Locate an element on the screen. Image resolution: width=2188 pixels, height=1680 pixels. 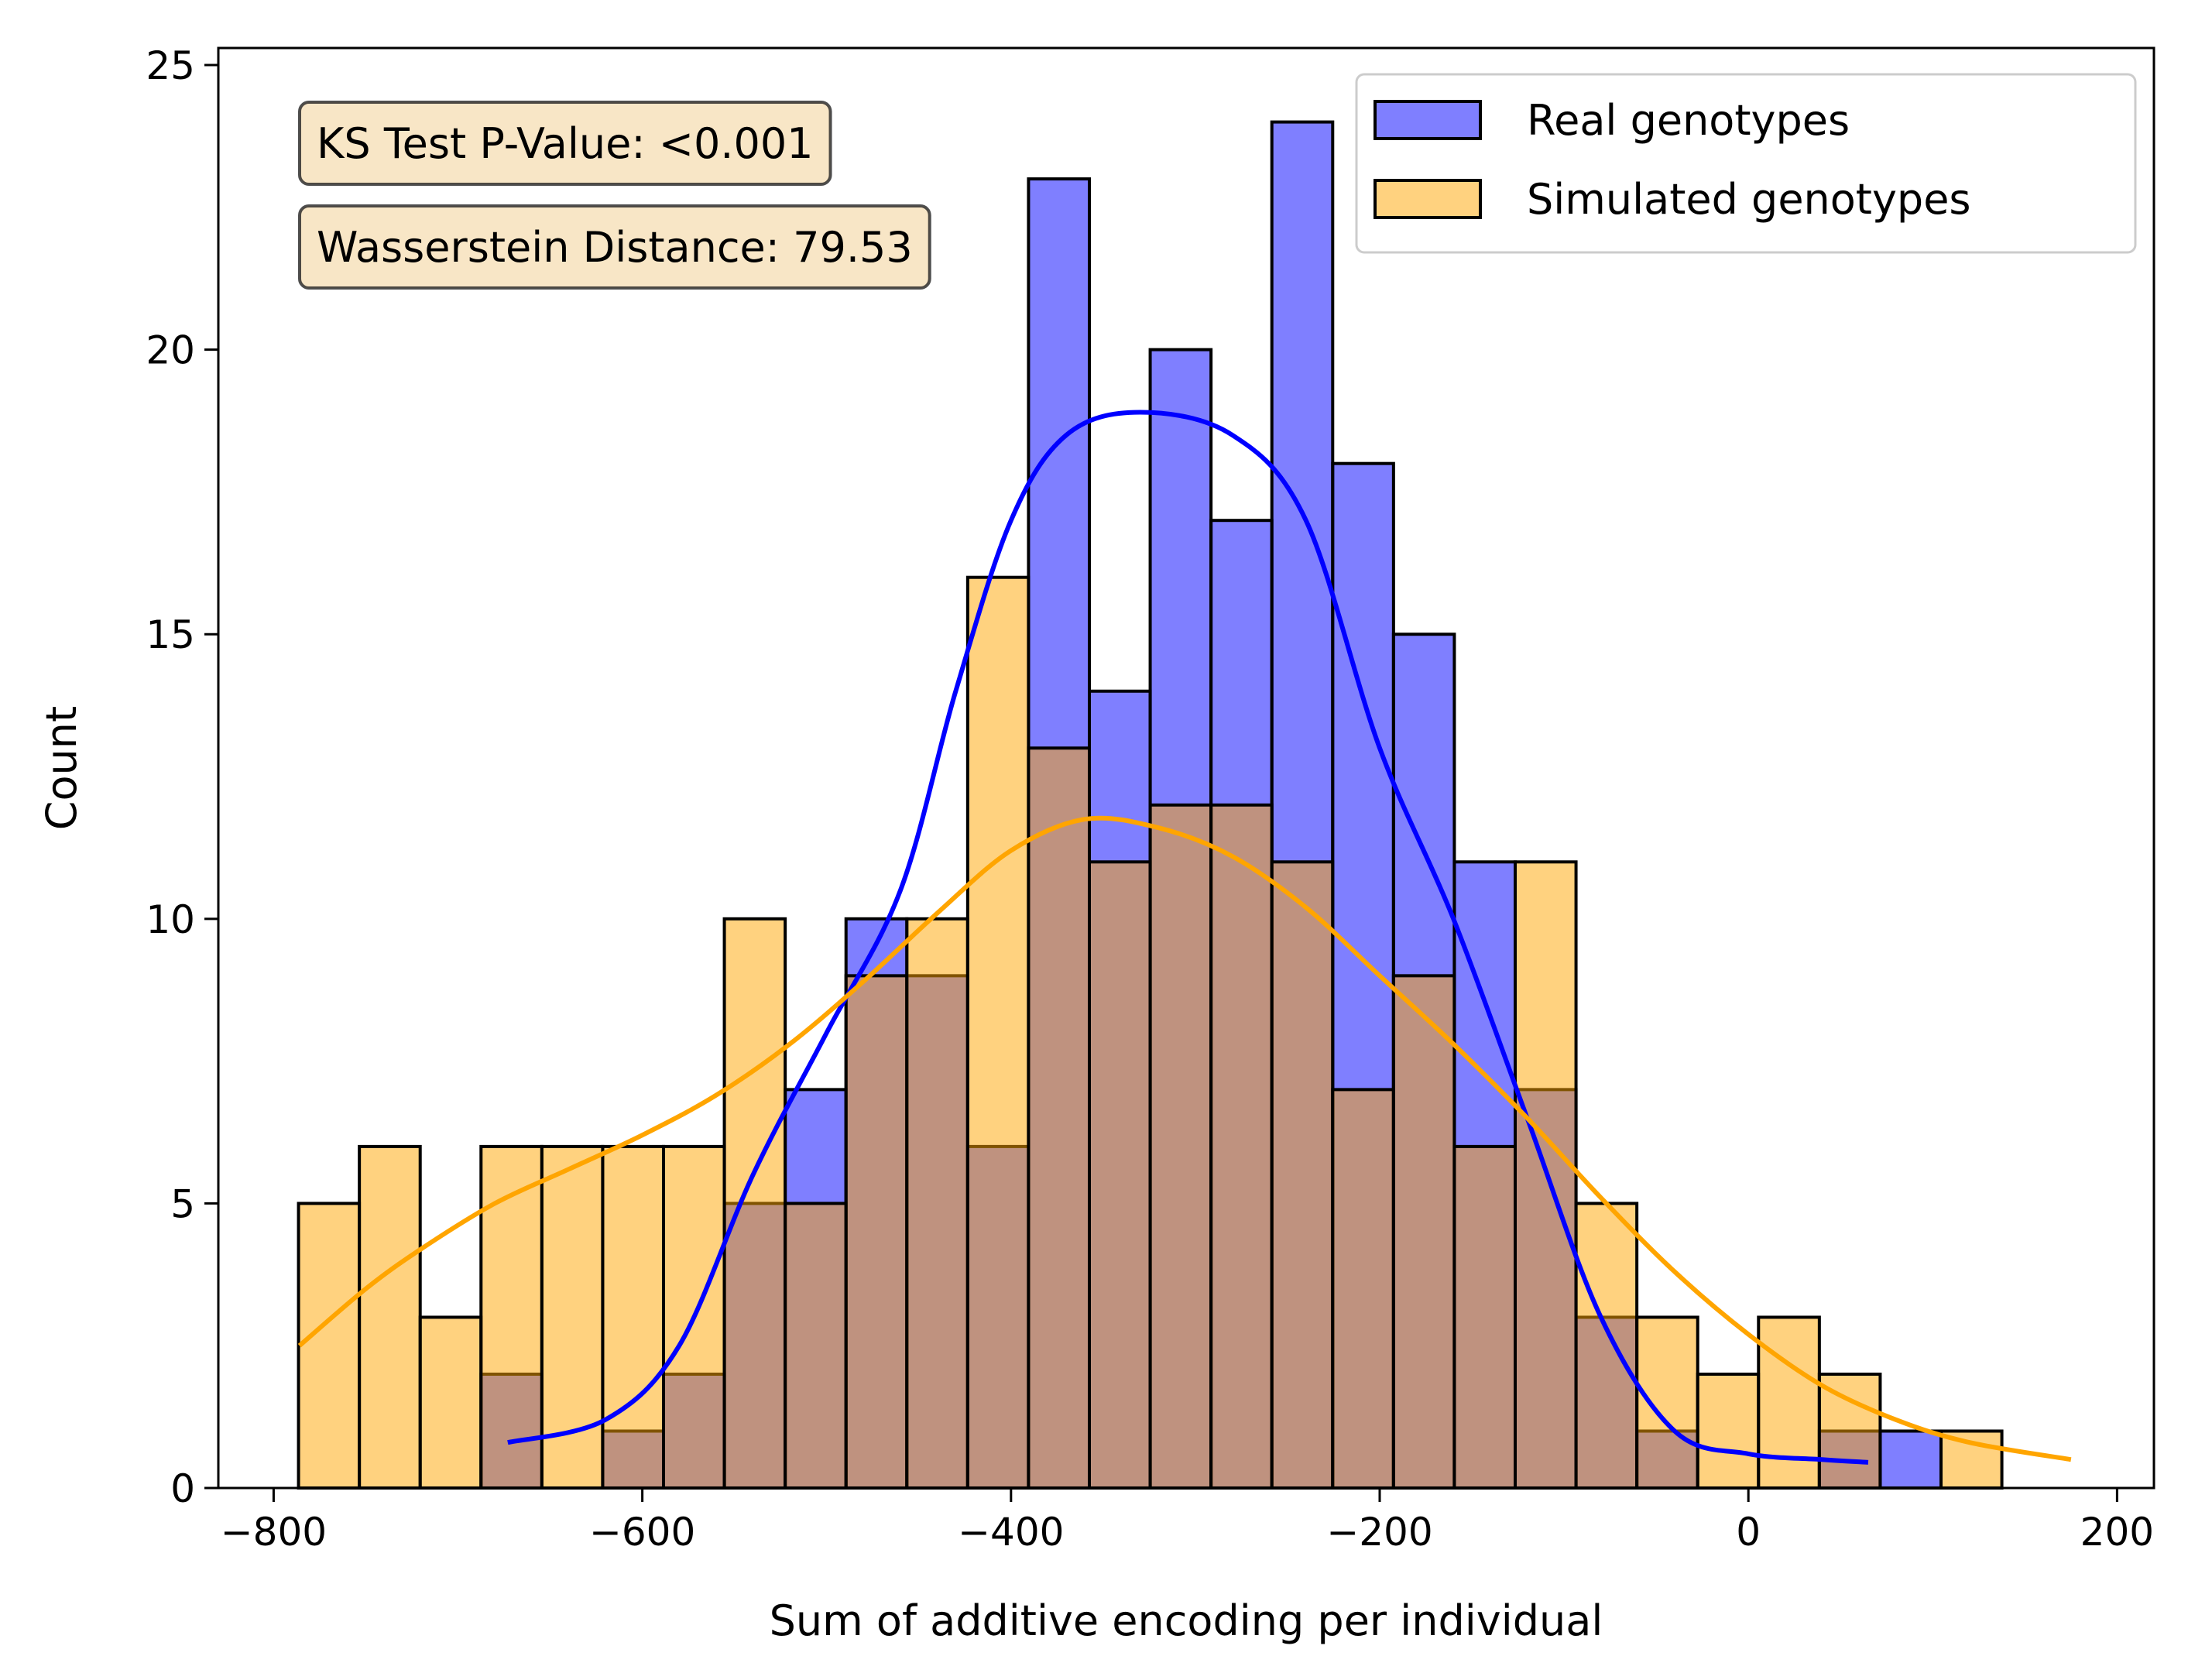
ks-test-annotation: KS Test P-Value: <0.001 is located at coordinates (565, 143).